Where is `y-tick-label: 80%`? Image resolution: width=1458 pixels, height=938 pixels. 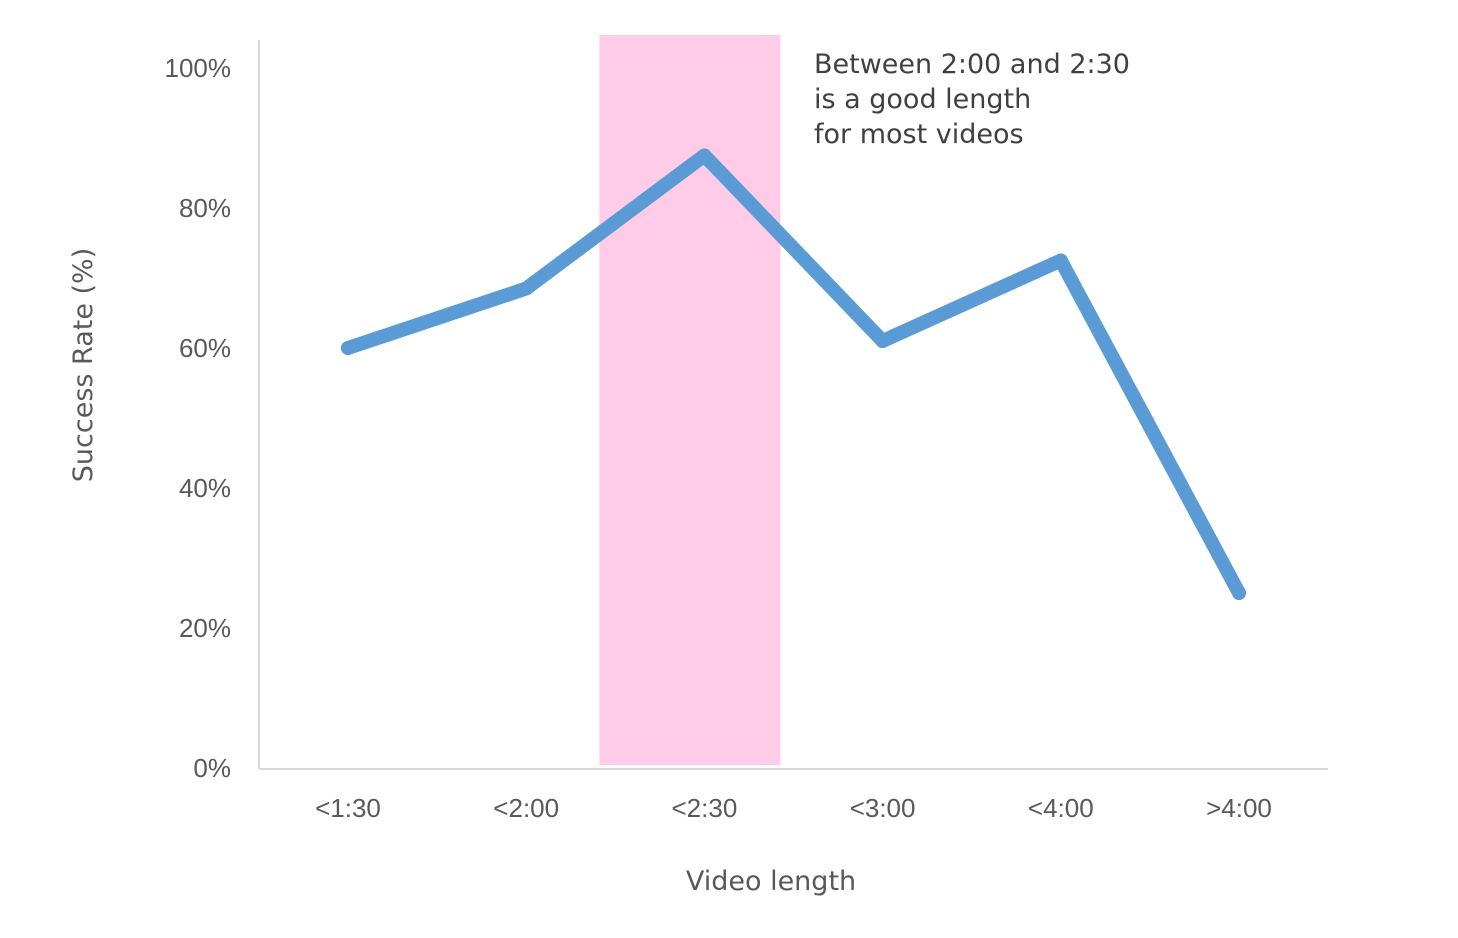
y-tick-label: 80% is located at coordinates (205, 208).